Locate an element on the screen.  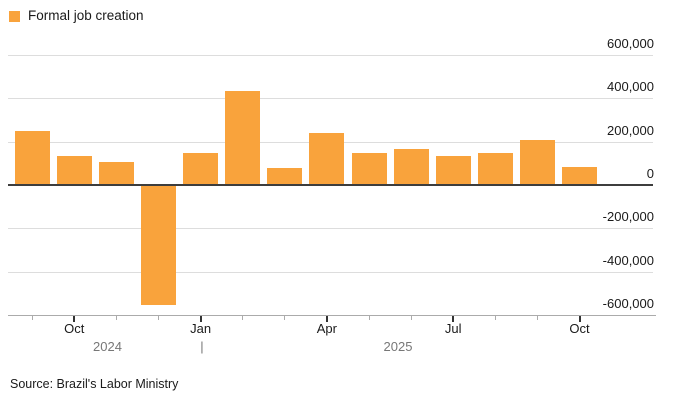
legend-swatch-icon is located at coordinates (14, 16).